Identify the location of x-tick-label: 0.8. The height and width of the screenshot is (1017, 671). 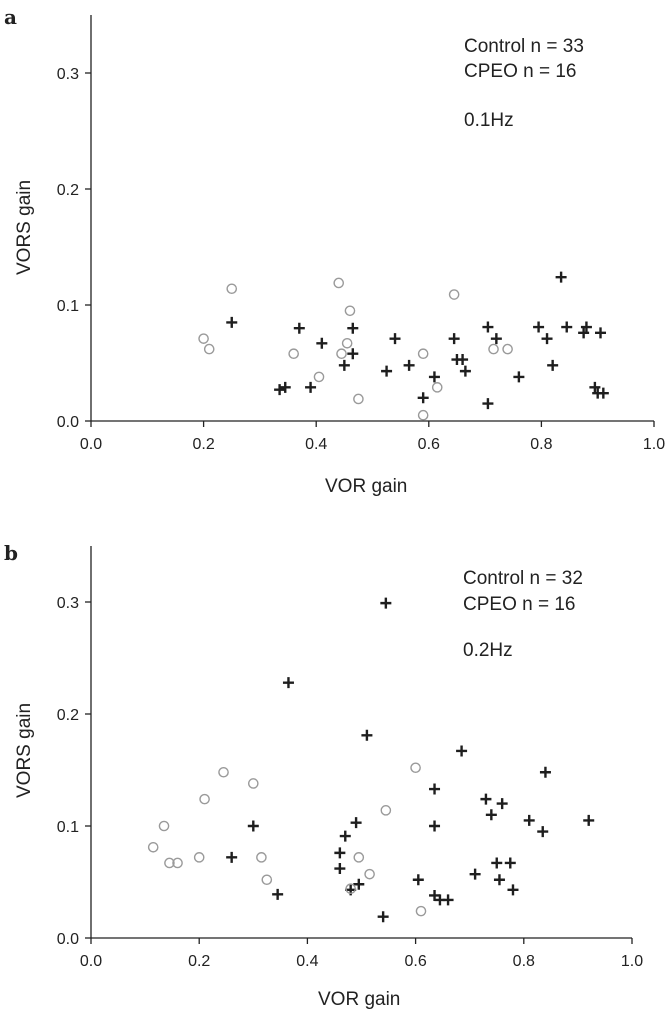
(541, 444).